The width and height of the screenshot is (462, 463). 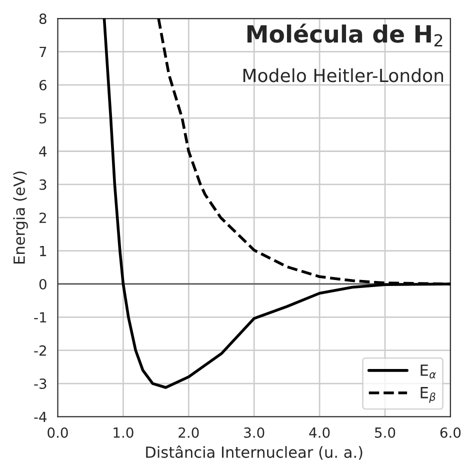 I want to click on y-tick-label: -1, so click(x=40, y=317).